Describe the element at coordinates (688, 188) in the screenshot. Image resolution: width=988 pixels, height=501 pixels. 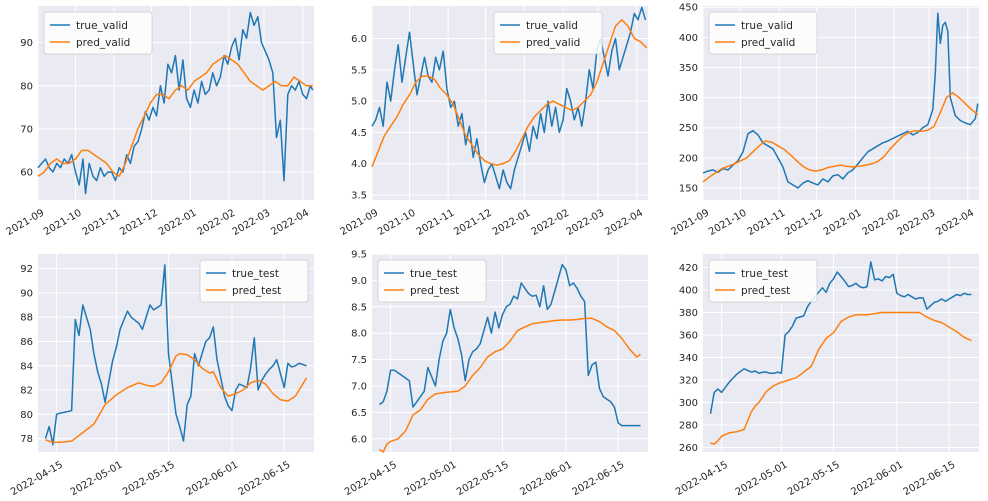
I see `y-tick-label: 150` at that location.